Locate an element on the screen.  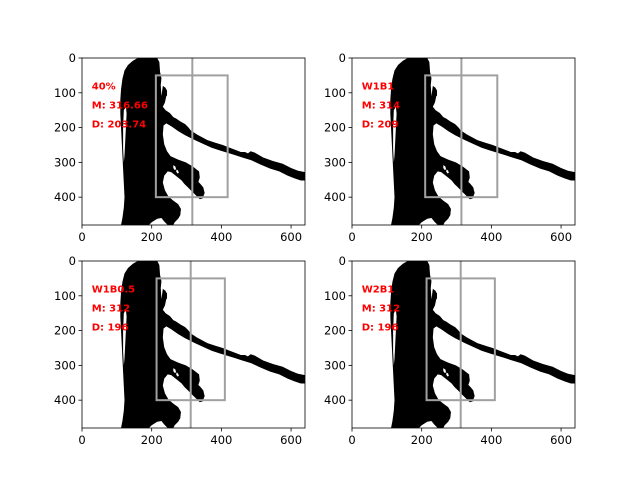
annotation-text: W2B1 is located at coordinates (378, 289).